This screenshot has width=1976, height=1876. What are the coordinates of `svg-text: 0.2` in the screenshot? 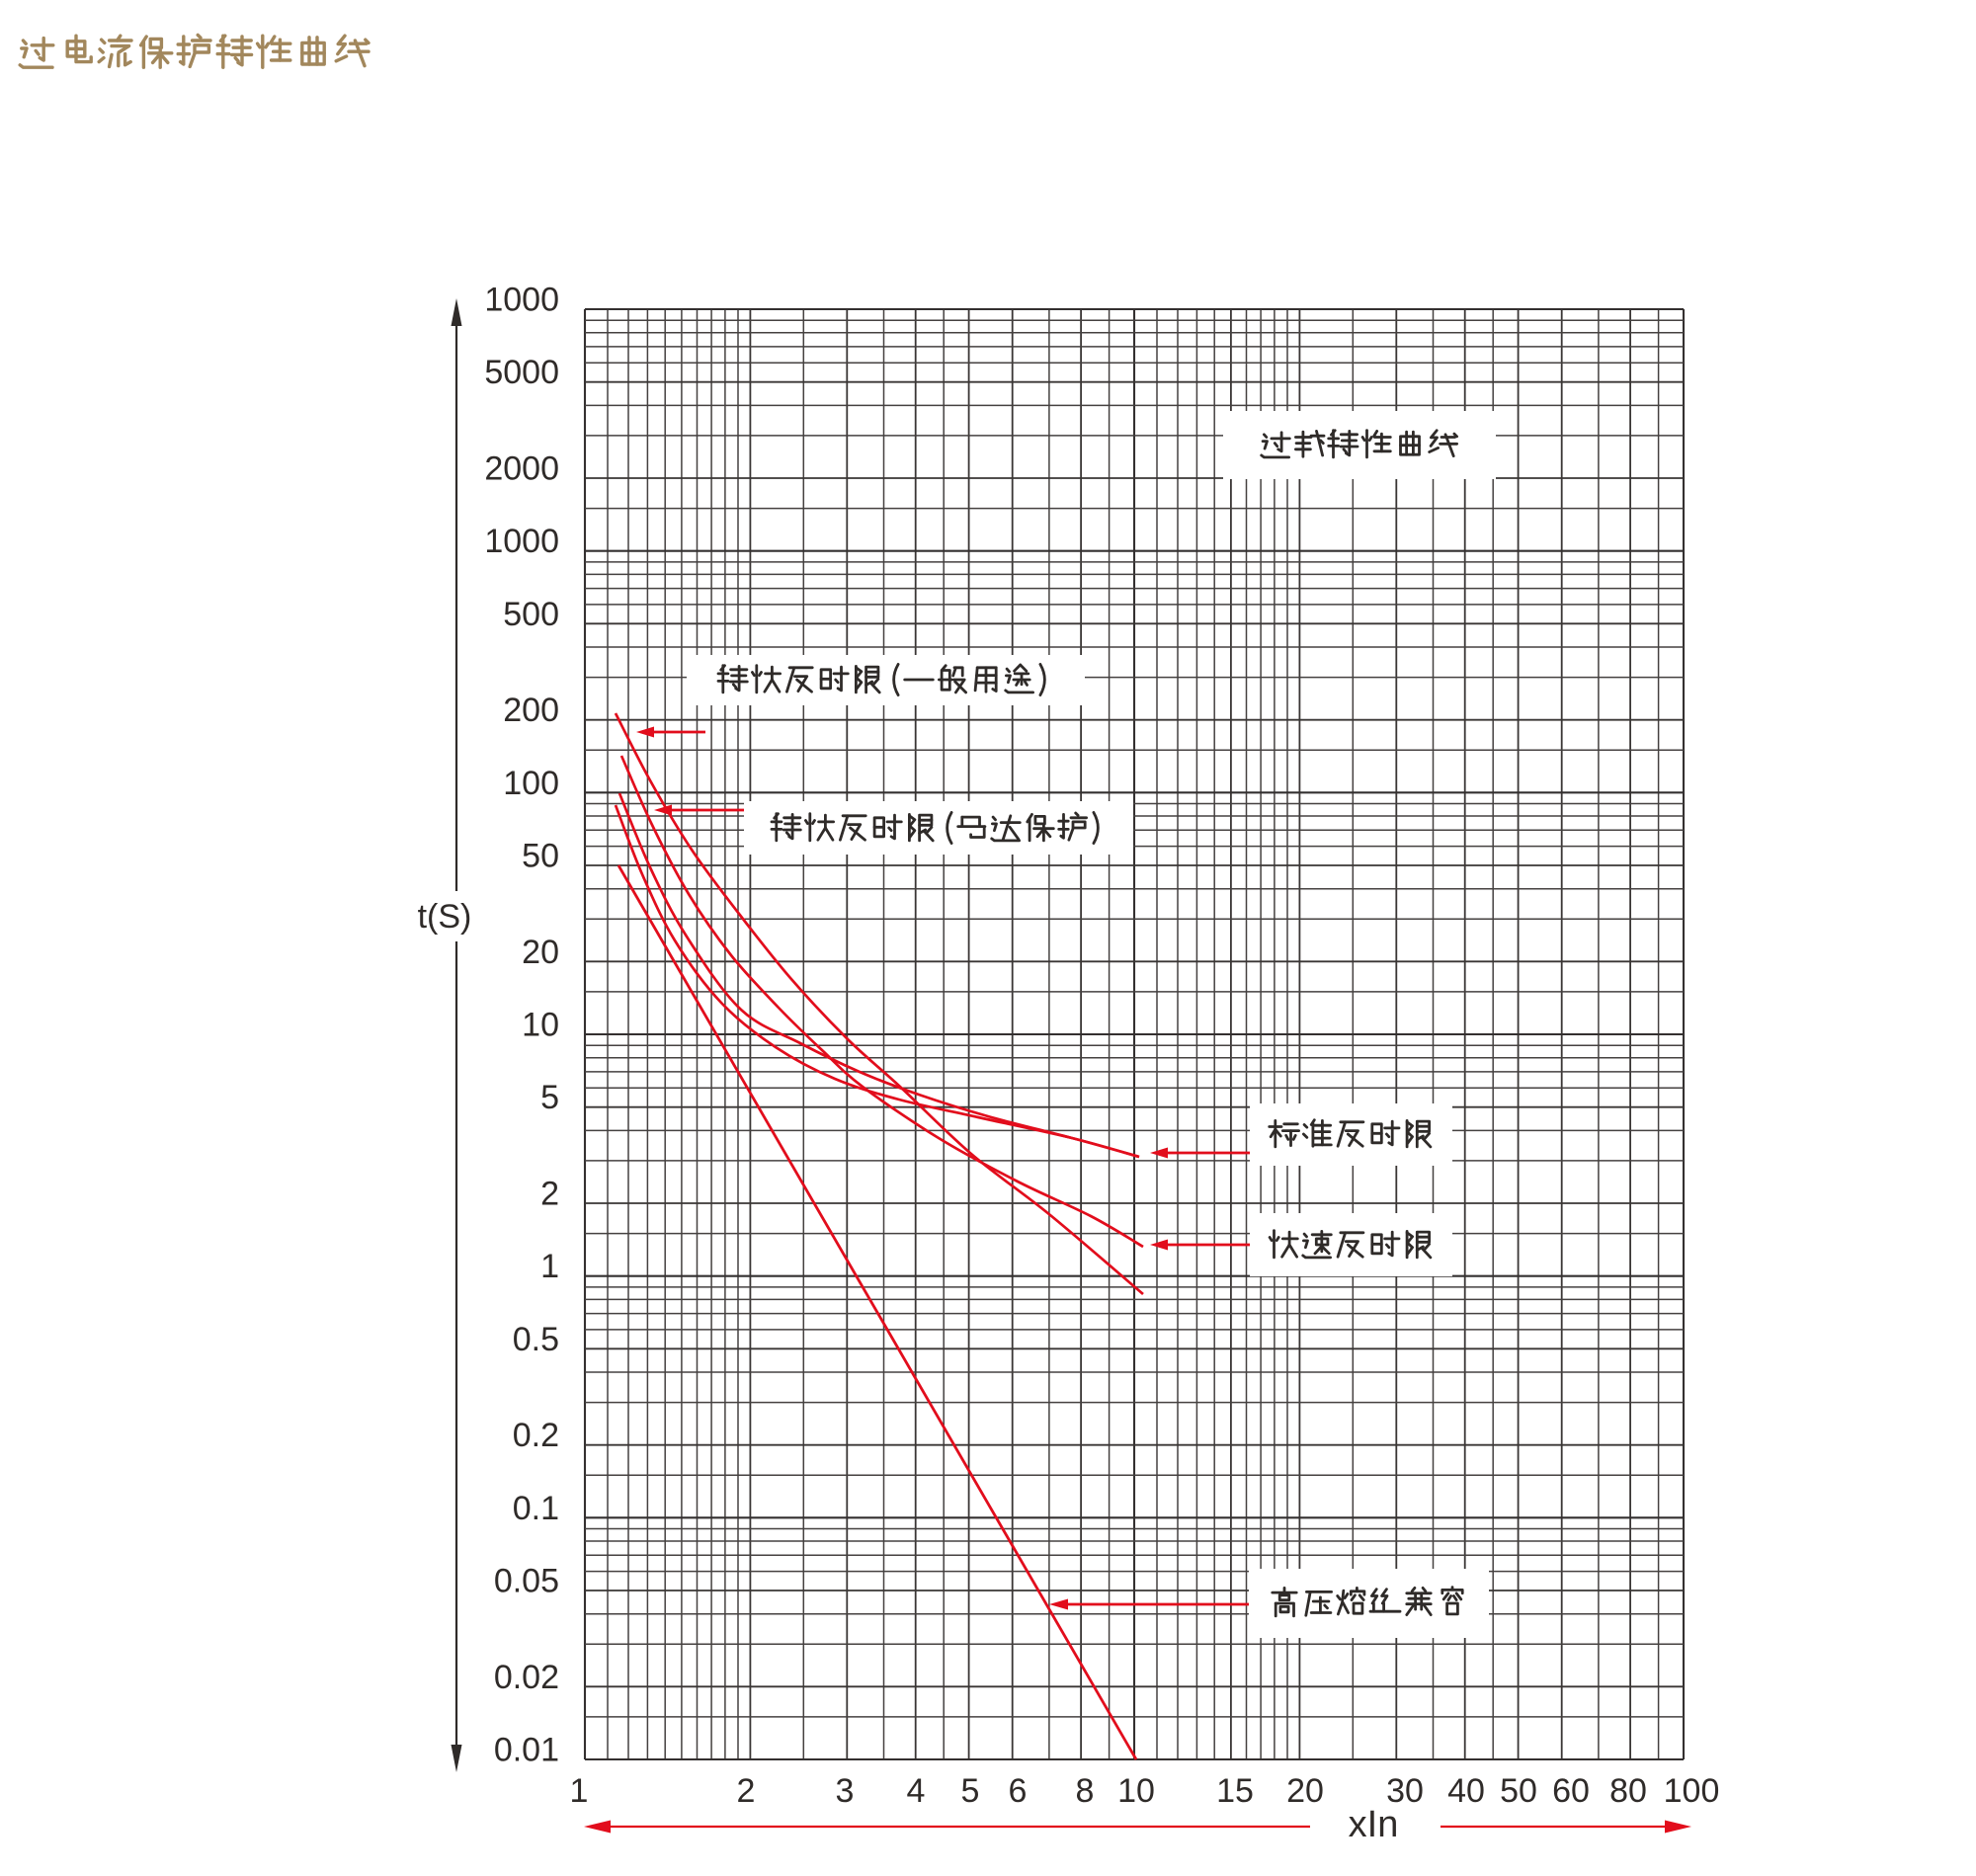 It's located at (536, 1436).